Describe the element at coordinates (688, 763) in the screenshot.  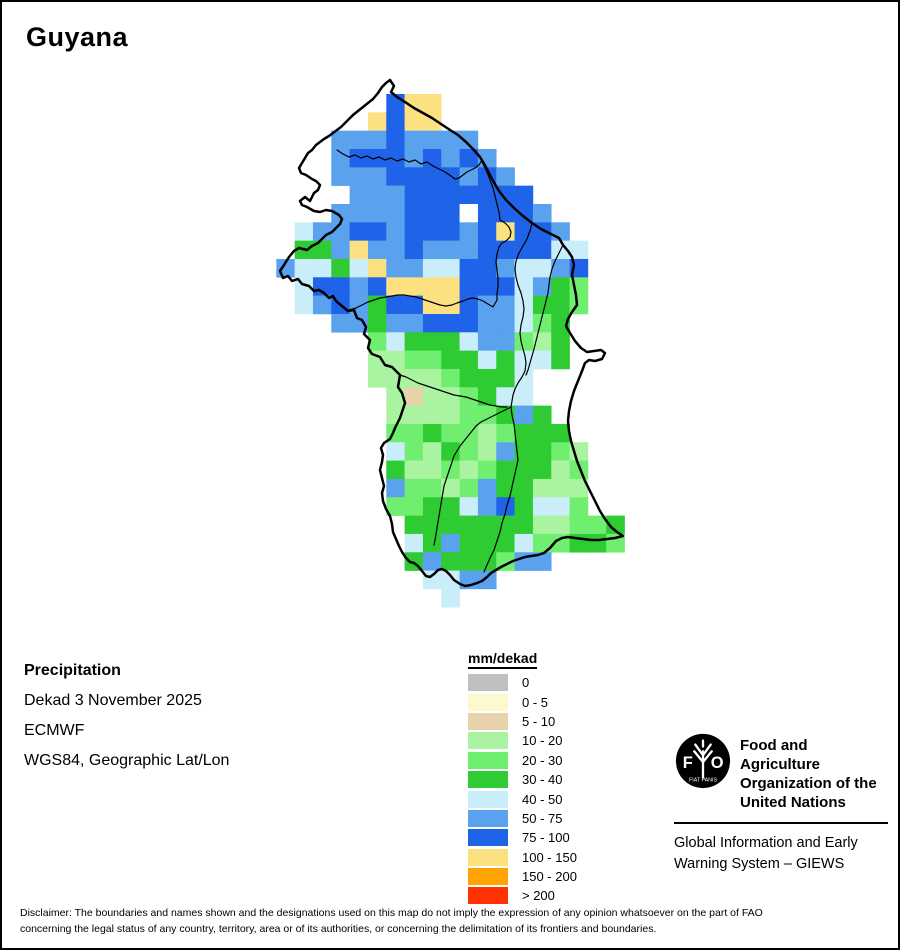
I see `fao-logo-letter-f: F` at that location.